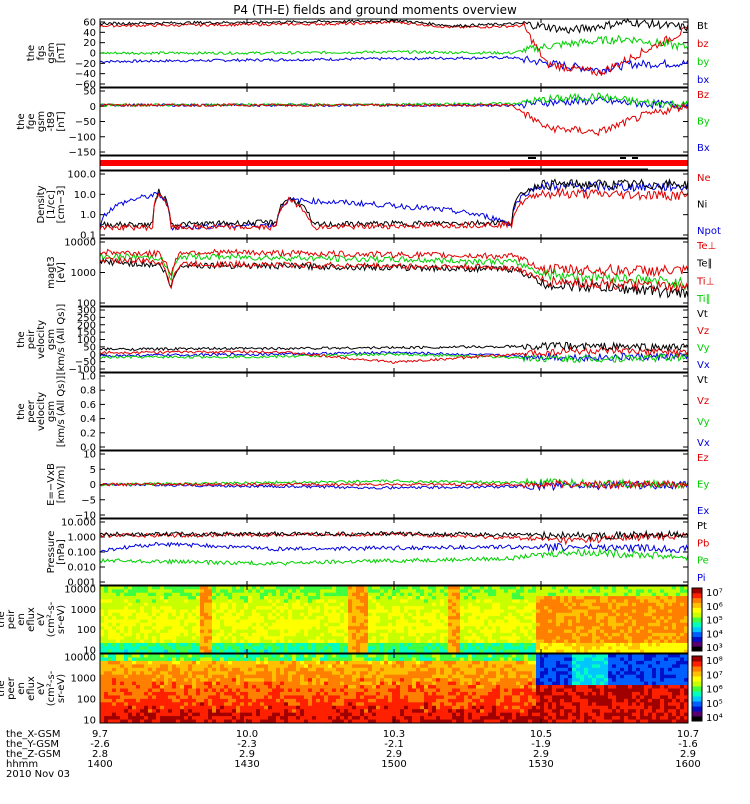 The image size is (750, 804). What do you see at coordinates (89, 92) in the screenshot?
I see `y-tick-label: 50` at bounding box center [89, 92].